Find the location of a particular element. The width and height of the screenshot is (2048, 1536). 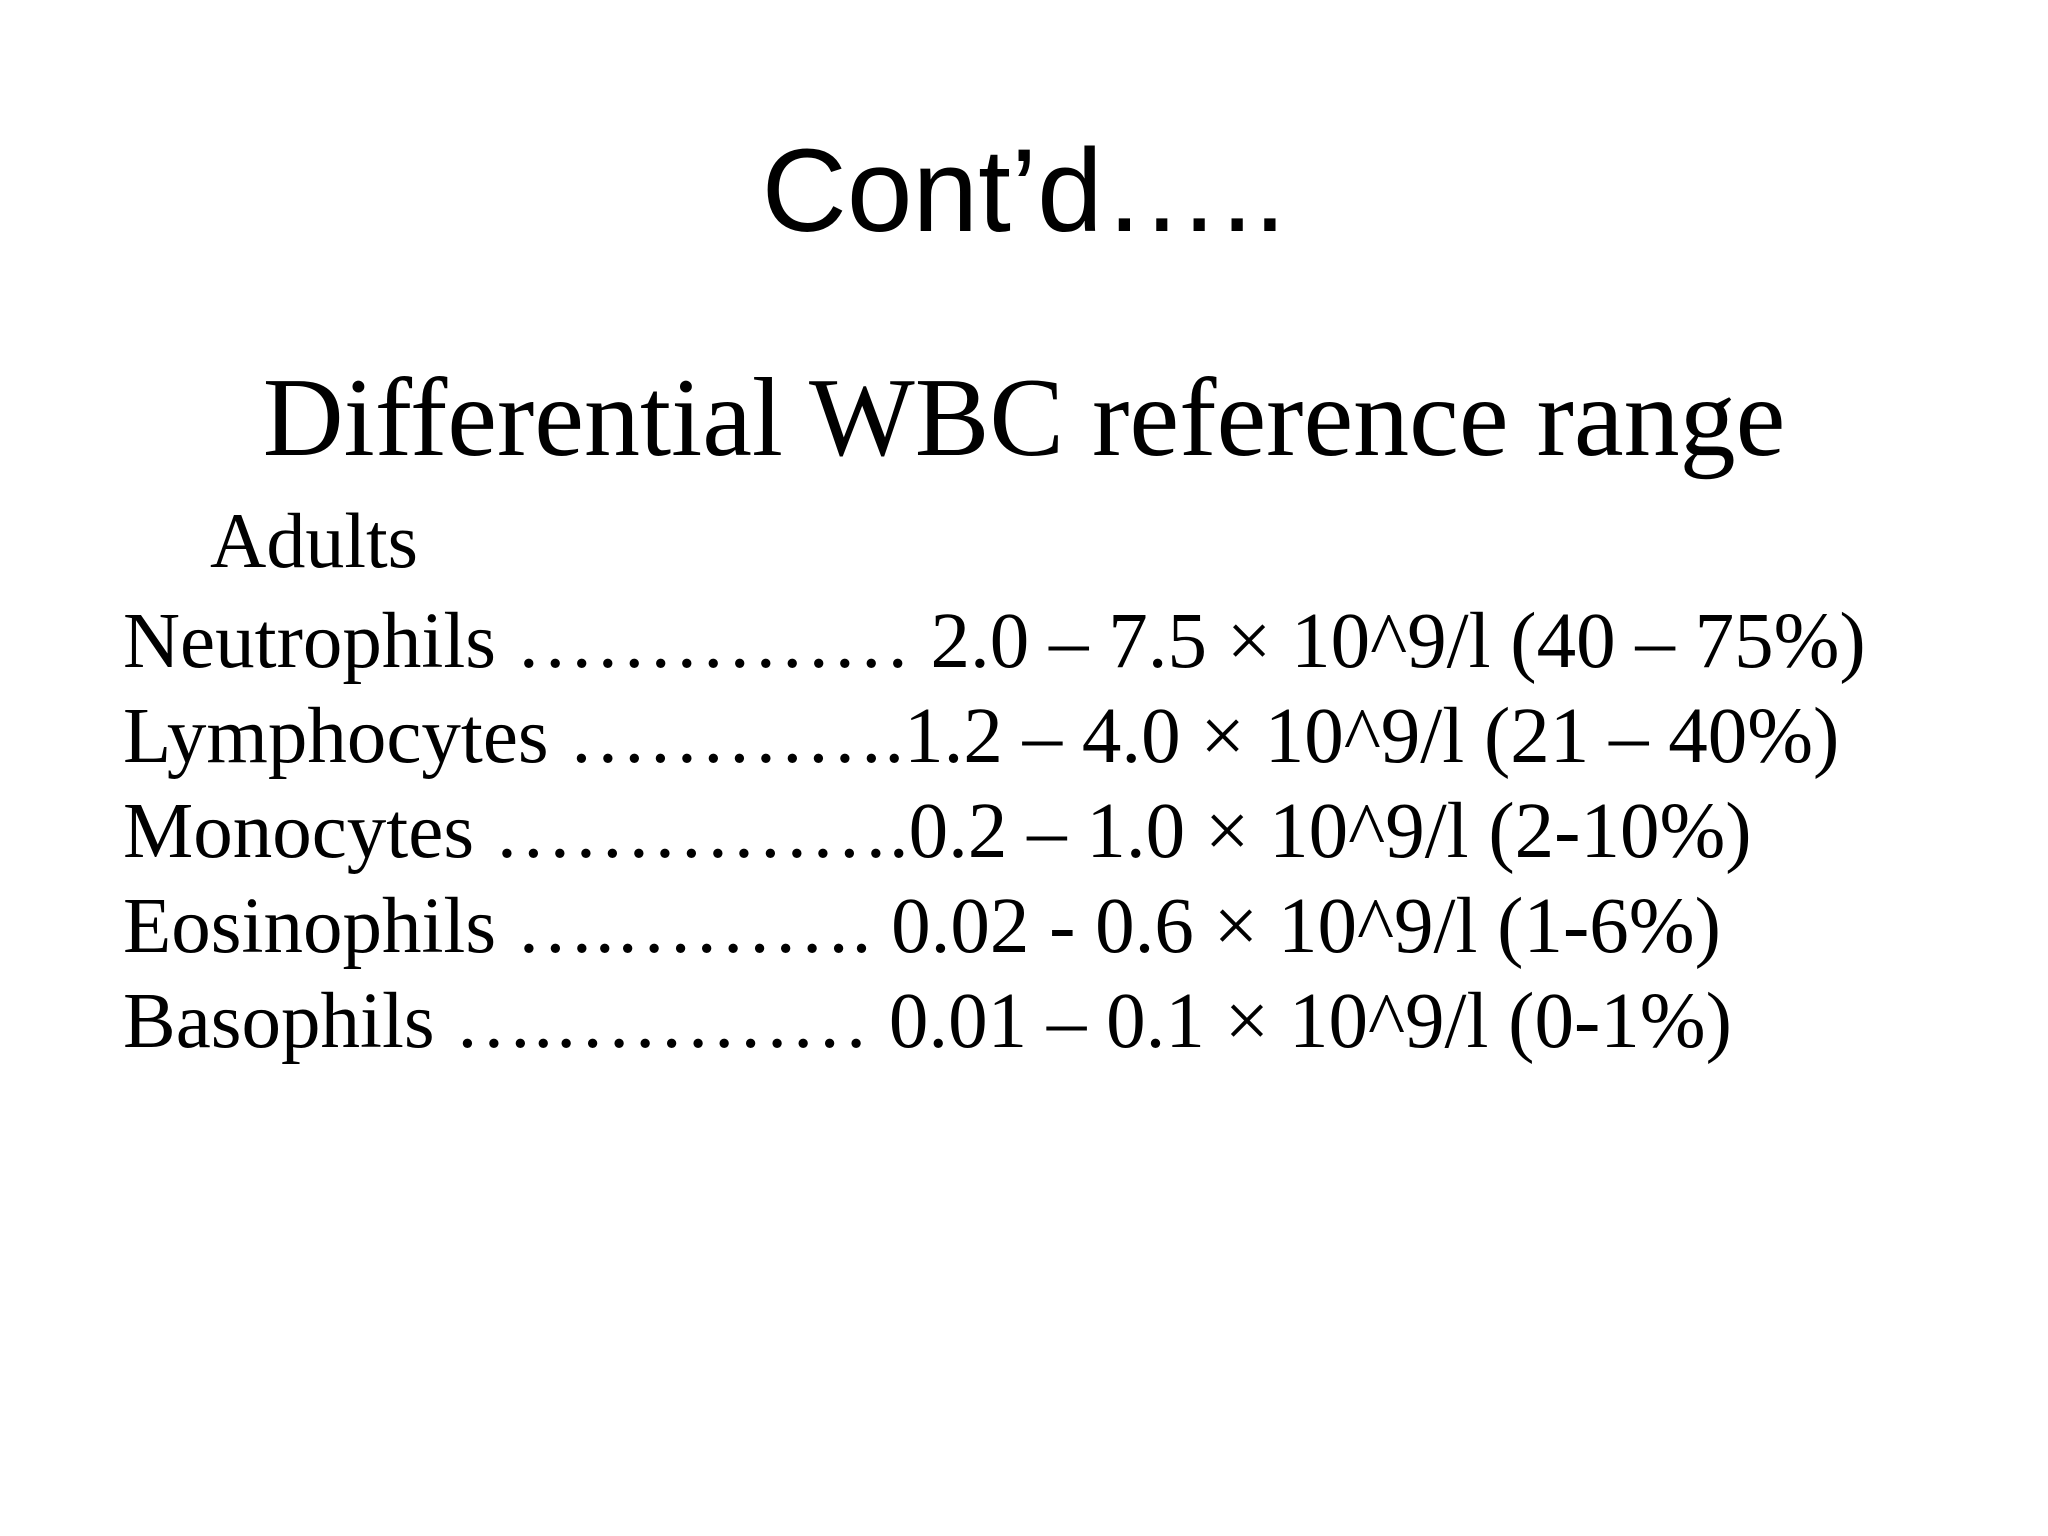

row-value: 0.02 - 0.6 × 10^9/l (1-6%) is located at coordinates (1306, 926).